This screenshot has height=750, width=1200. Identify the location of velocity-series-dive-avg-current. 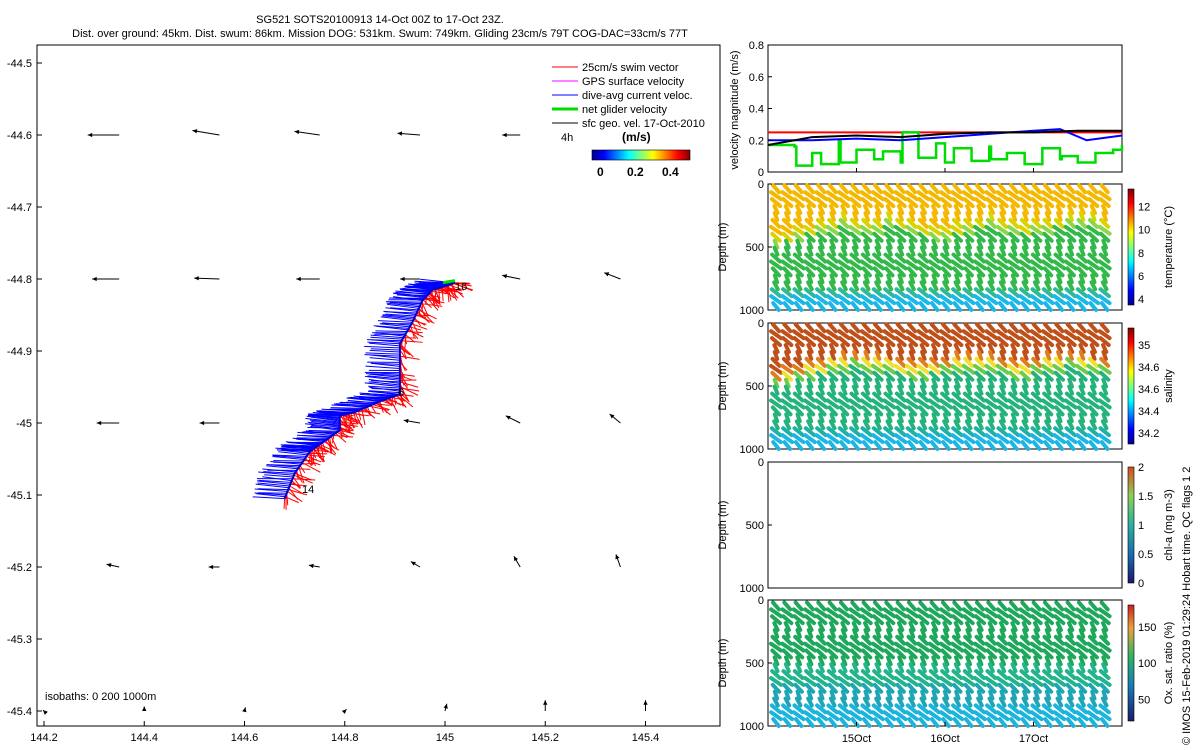
(945, 135).